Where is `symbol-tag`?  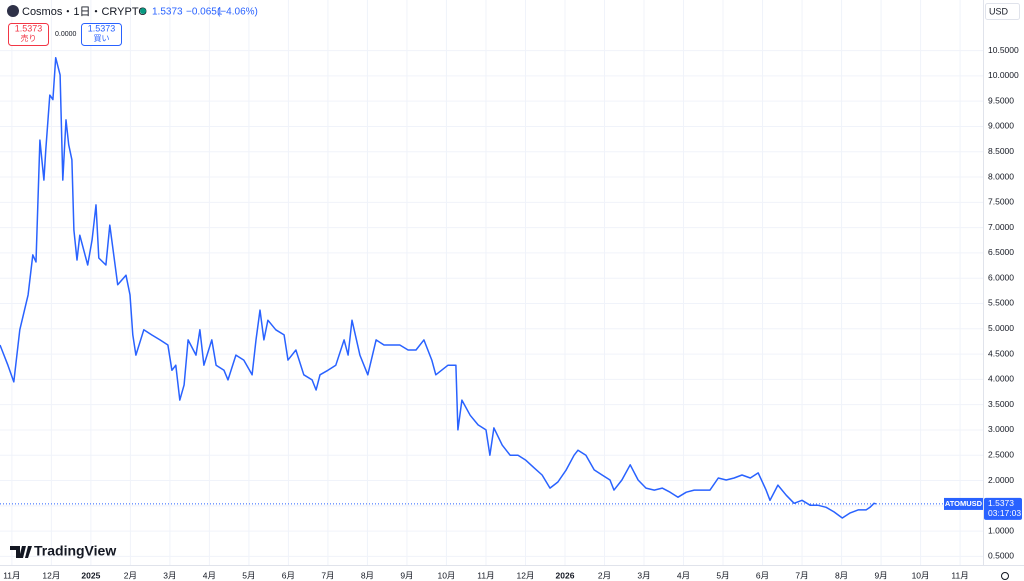 symbol-tag is located at coordinates (963, 503).